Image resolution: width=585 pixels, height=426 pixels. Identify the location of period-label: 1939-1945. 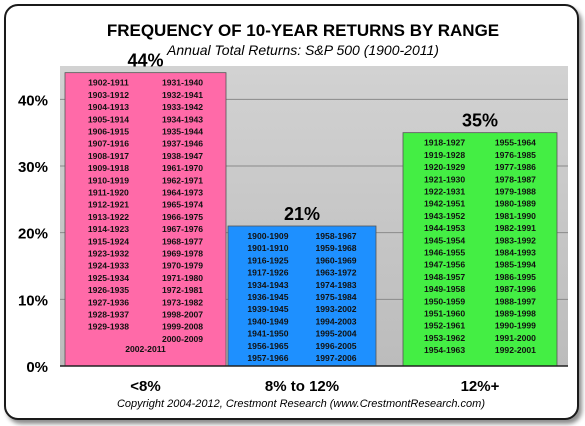
(267, 309).